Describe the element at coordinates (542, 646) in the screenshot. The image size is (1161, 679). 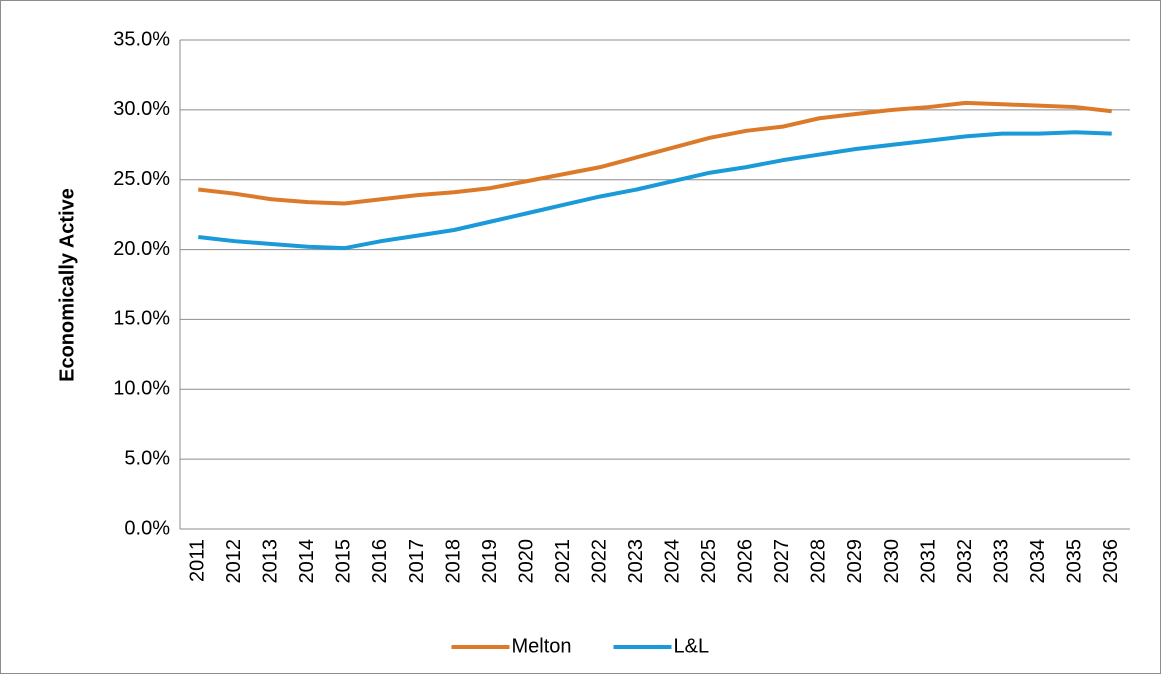
I see `legend-label: Melton` at that location.